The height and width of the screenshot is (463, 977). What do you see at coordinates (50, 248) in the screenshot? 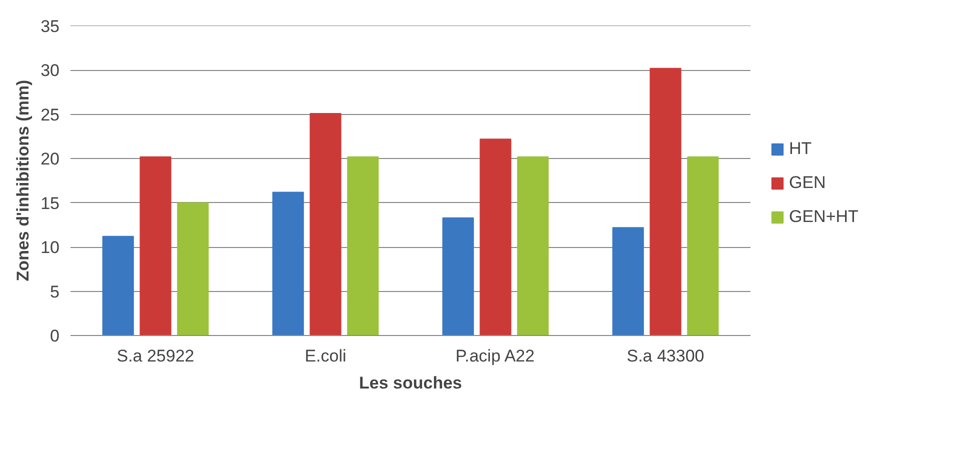
I see `y-tick-label: 10` at bounding box center [50, 248].